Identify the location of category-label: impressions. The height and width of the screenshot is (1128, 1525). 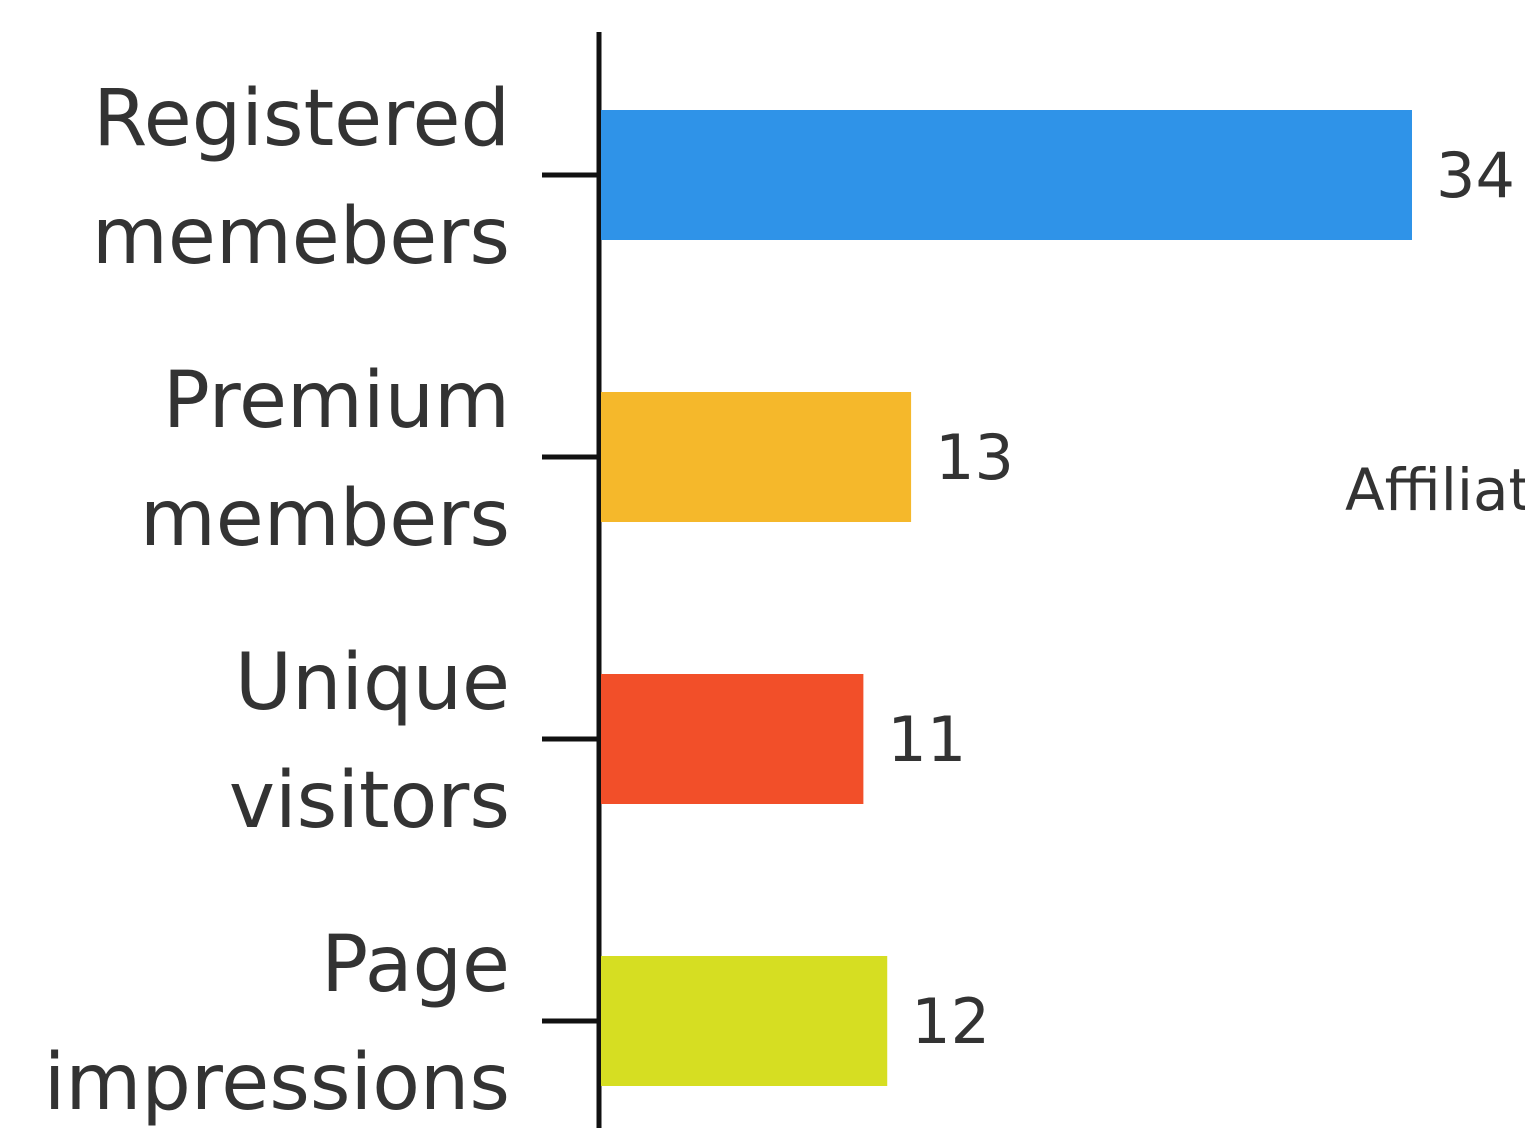
(277, 1083).